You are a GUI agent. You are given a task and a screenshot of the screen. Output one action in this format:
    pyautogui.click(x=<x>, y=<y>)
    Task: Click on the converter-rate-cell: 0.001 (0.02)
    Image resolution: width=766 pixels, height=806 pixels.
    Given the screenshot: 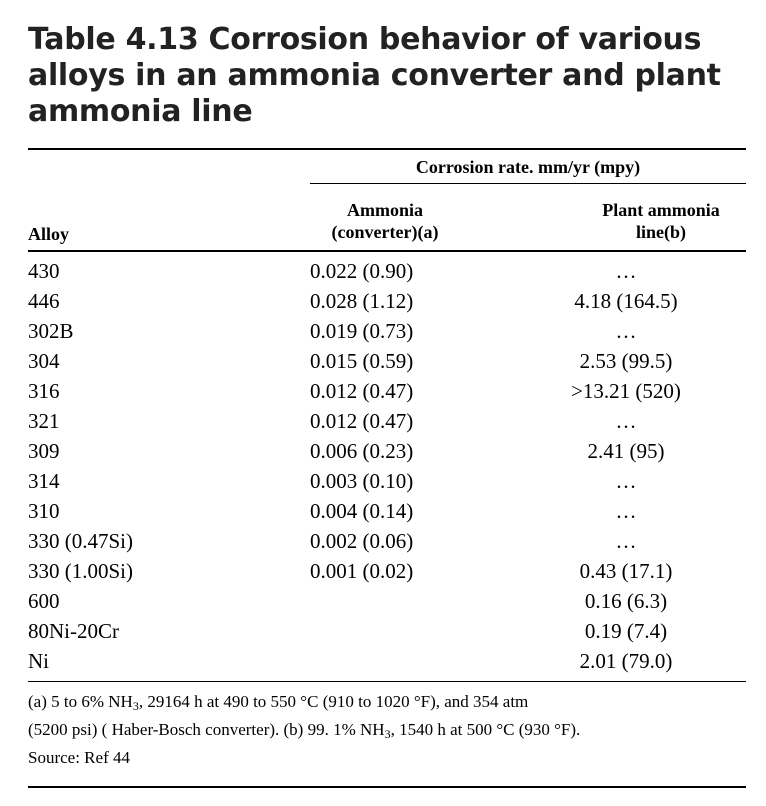 What is the action you would take?
    pyautogui.click(x=362, y=571)
    